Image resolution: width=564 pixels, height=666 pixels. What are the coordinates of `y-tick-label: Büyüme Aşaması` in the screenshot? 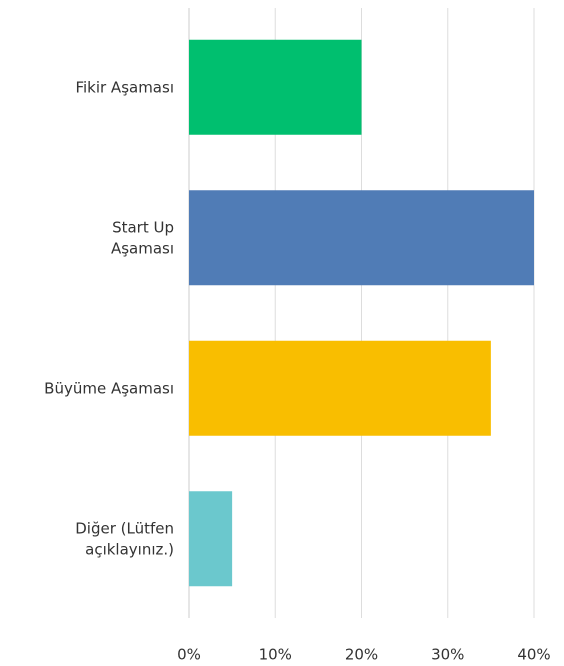 It's located at (109, 388).